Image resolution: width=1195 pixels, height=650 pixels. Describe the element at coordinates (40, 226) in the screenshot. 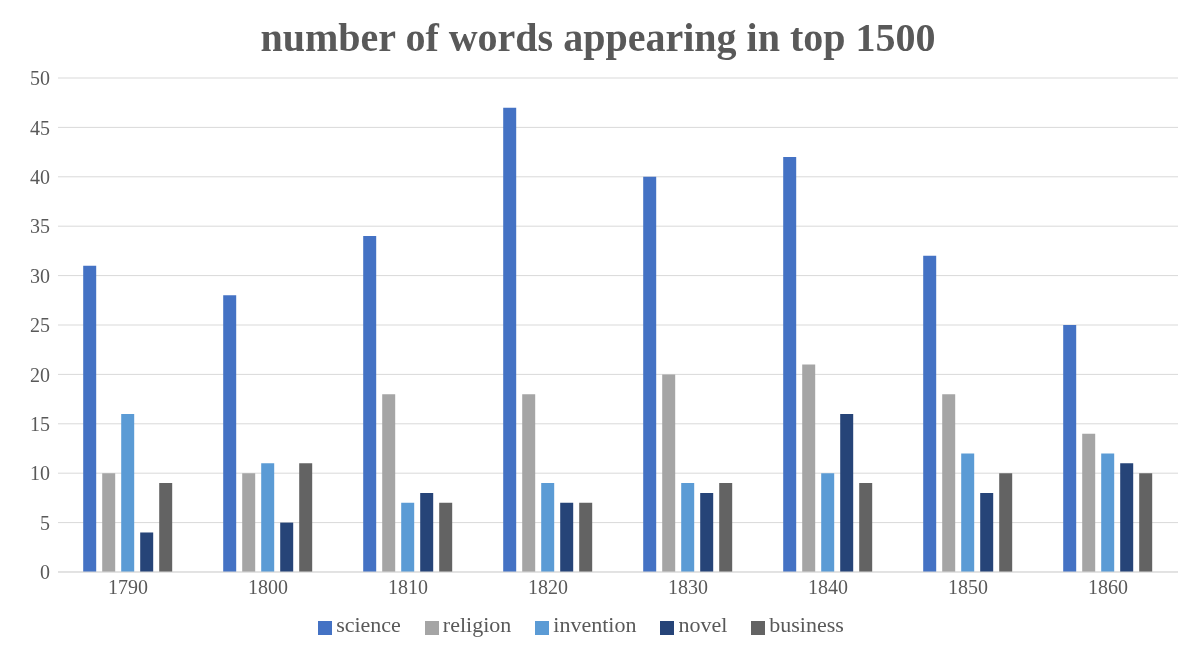

I see `y-tick-label: 35` at that location.